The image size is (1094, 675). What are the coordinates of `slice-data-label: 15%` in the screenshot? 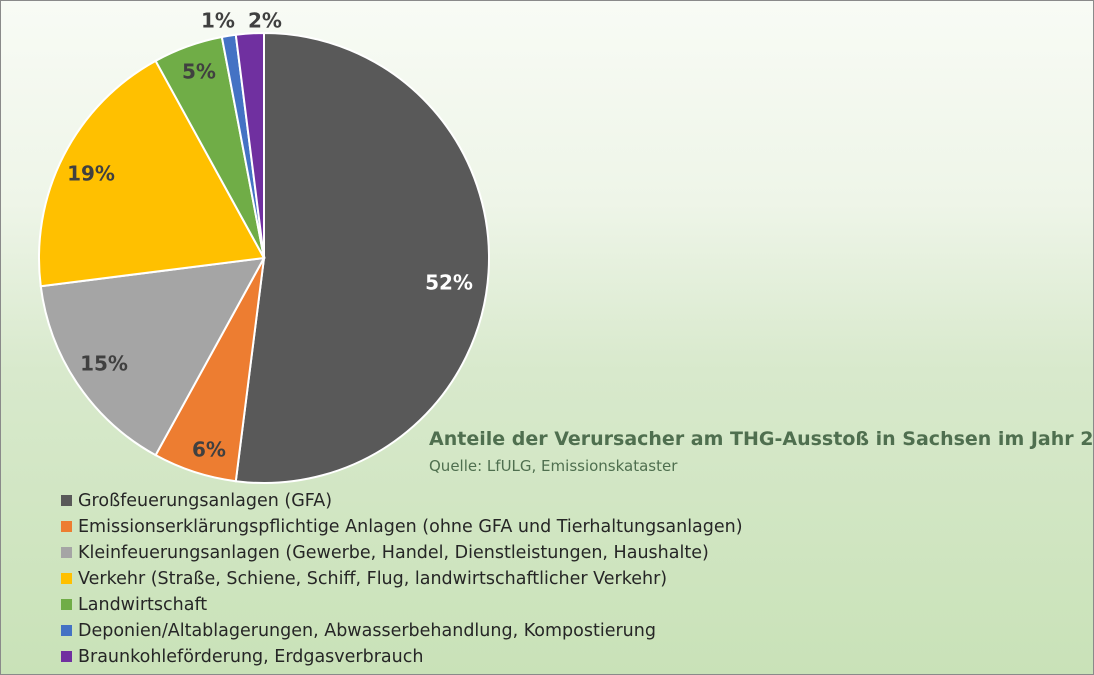 It's located at (104, 364).